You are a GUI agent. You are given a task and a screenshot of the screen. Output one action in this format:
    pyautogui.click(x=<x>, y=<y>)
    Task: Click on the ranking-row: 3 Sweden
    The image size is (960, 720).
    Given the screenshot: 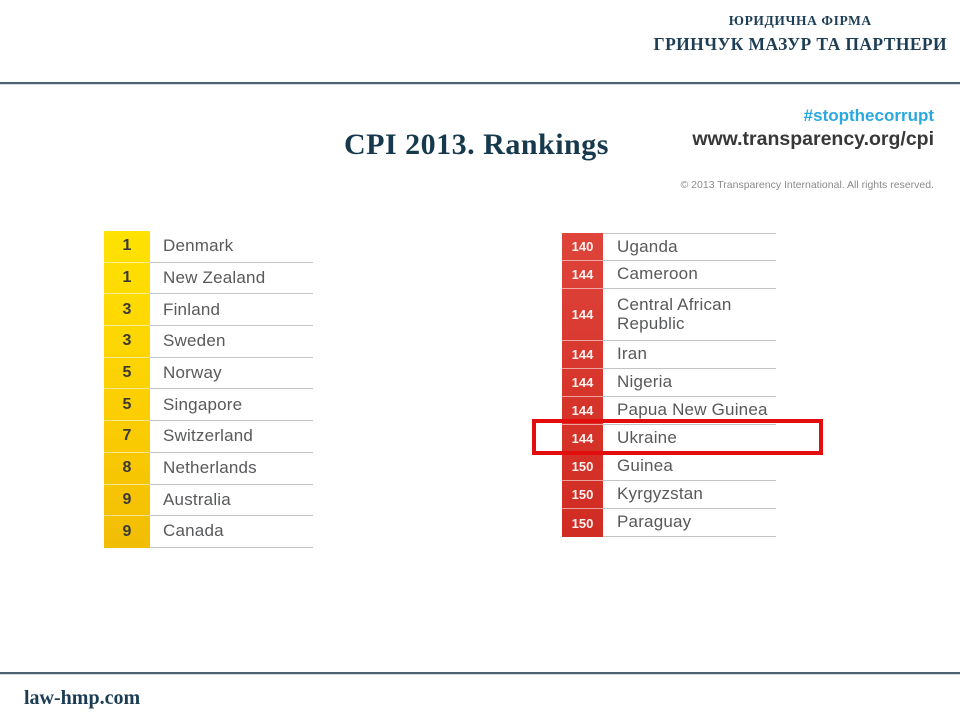 What is the action you would take?
    pyautogui.click(x=208, y=342)
    